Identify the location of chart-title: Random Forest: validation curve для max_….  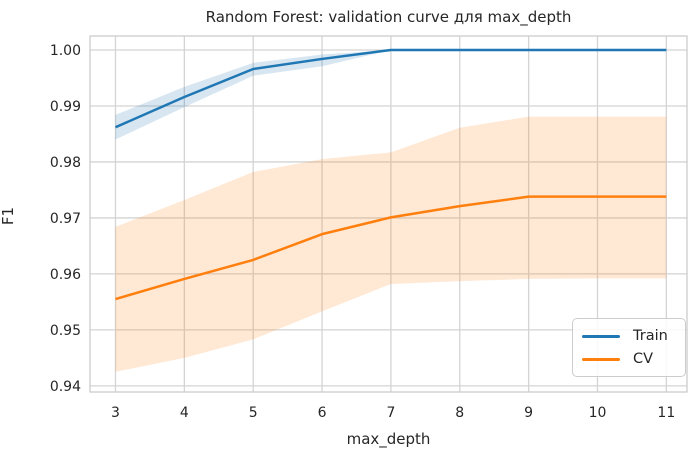
(388, 17).